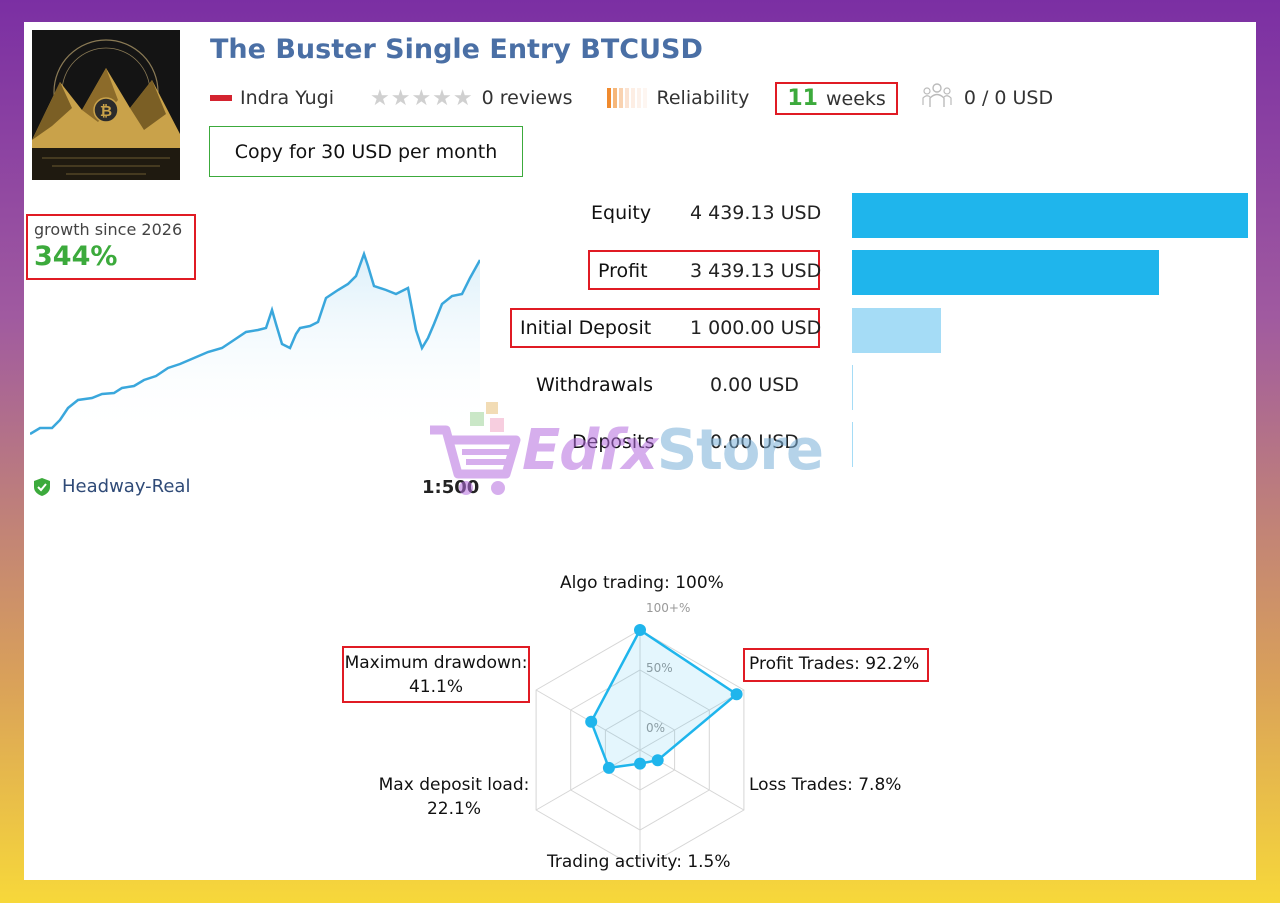  Describe the element at coordinates (754, 385) in the screenshot. I see `stat-value-withdrawals: 0.00 USD` at that location.